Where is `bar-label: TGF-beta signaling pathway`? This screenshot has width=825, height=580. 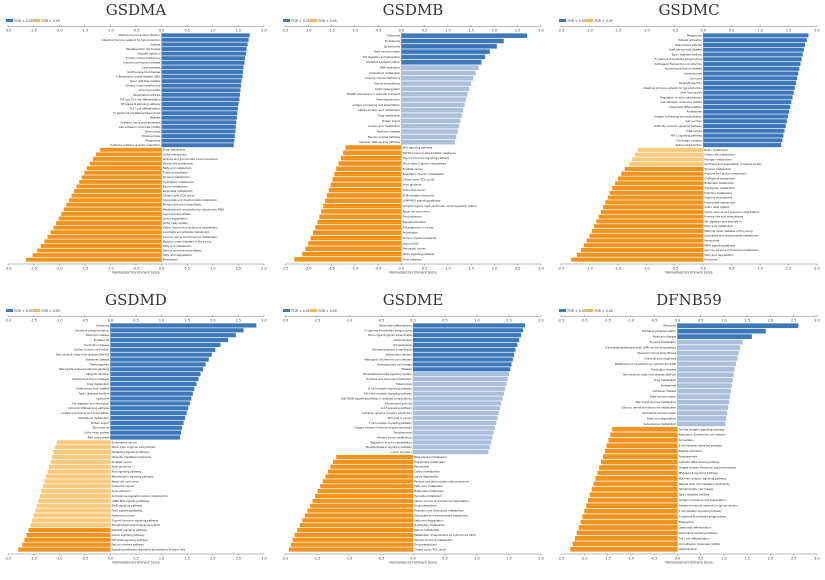 bar-label: TGF-beta signaling pathway is located at coordinates (130, 540).